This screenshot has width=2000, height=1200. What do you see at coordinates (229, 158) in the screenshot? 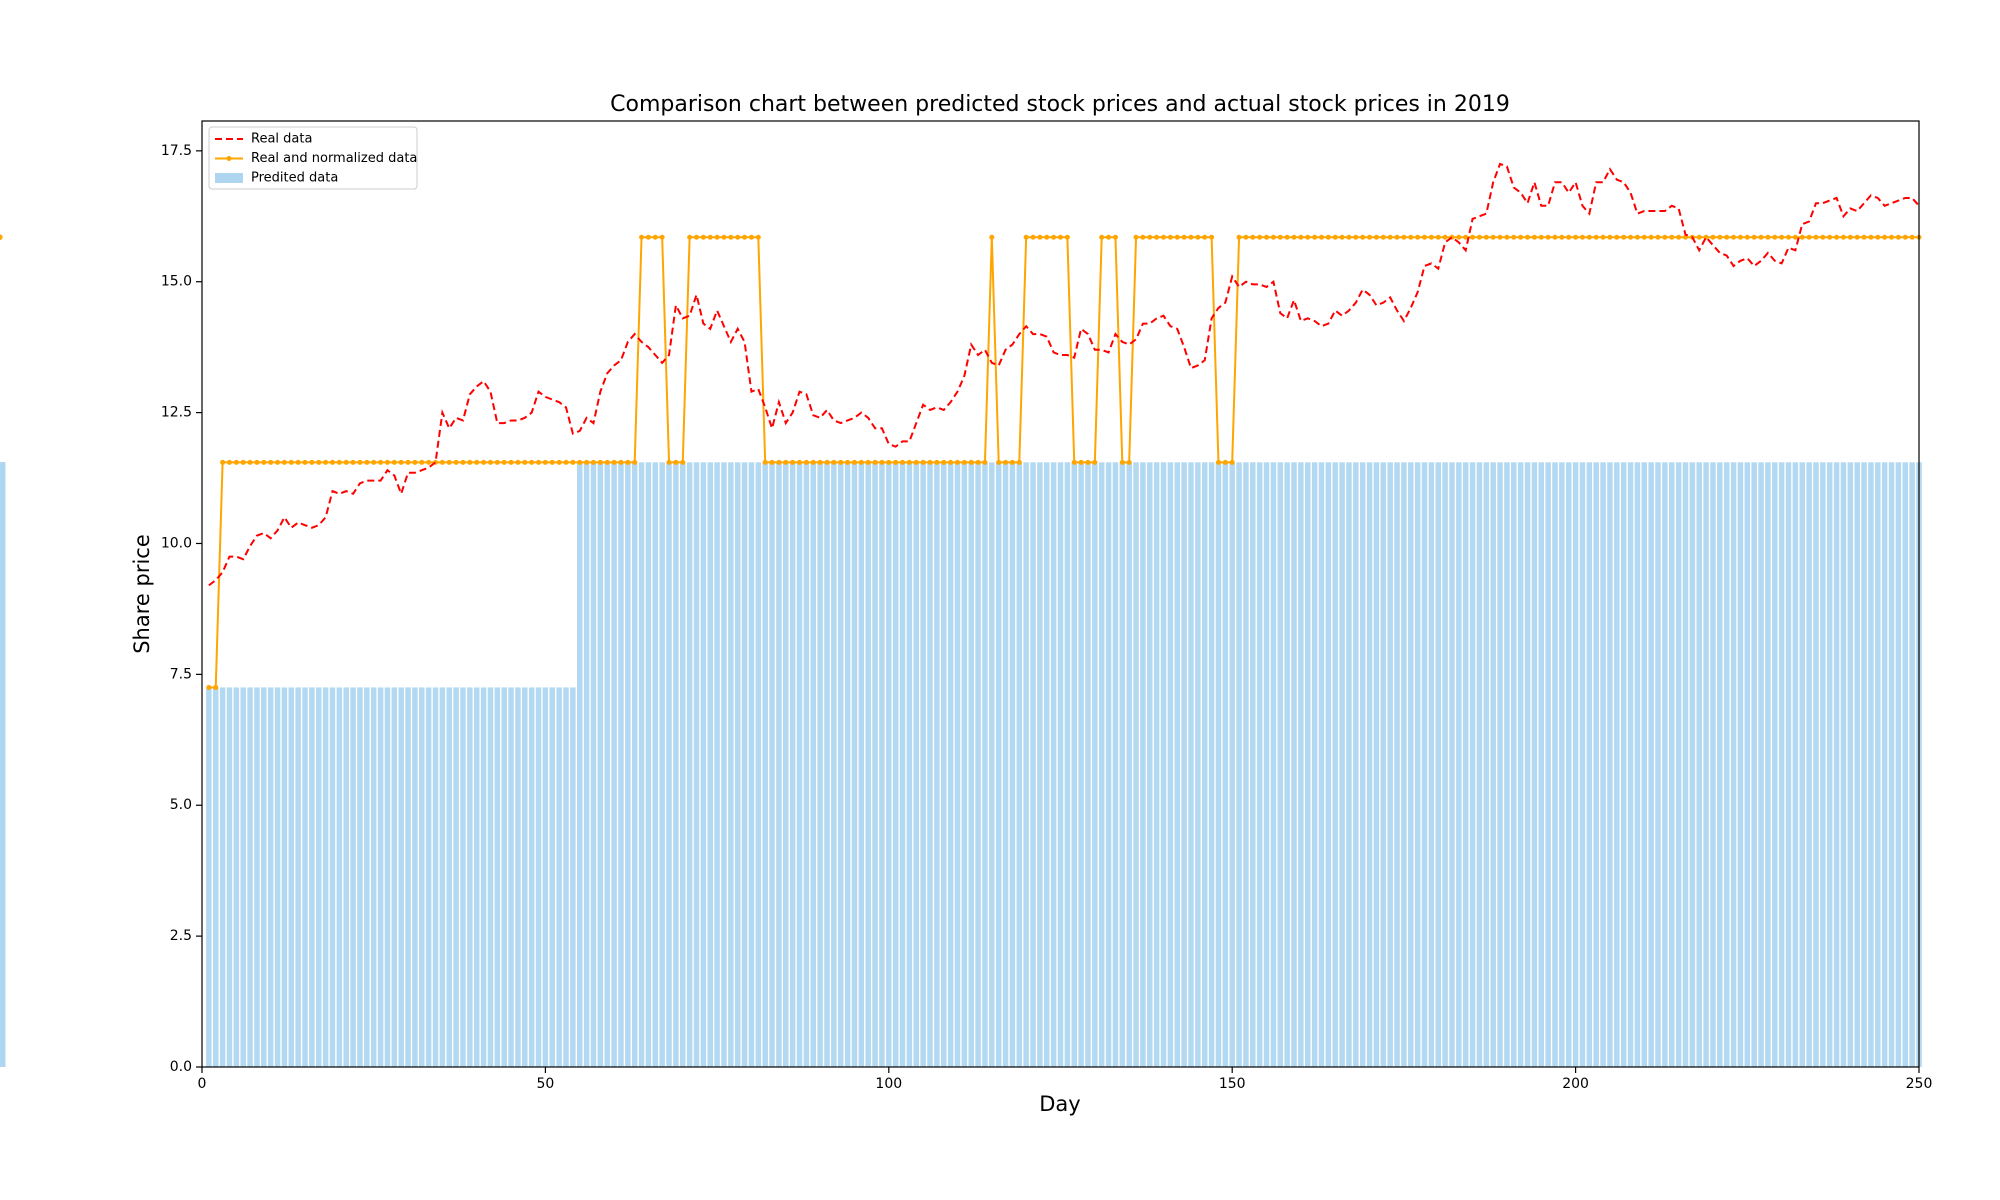
I see `legend-marker` at bounding box center [229, 158].